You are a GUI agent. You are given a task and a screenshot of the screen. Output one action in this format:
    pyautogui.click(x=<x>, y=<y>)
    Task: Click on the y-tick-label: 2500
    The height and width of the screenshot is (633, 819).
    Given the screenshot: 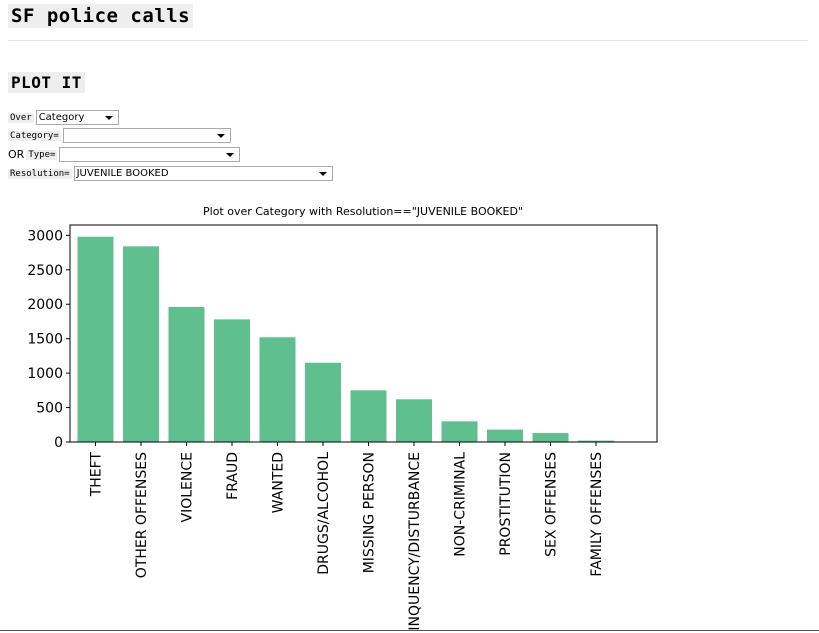 What is the action you would take?
    pyautogui.click(x=45, y=271)
    